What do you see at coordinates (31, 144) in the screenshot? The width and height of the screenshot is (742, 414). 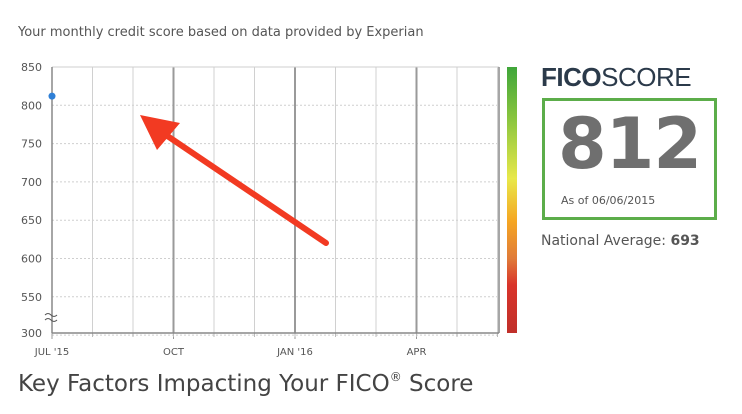 I see `y-tick-label: 750` at bounding box center [31, 144].